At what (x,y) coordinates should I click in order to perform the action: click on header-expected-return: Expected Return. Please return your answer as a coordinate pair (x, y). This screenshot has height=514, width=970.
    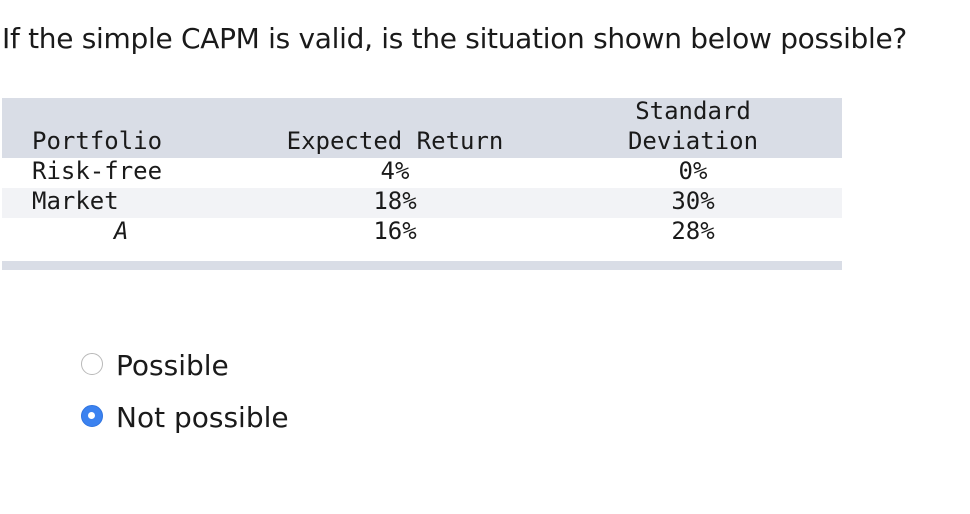
    Looking at the image, I should click on (395, 141).